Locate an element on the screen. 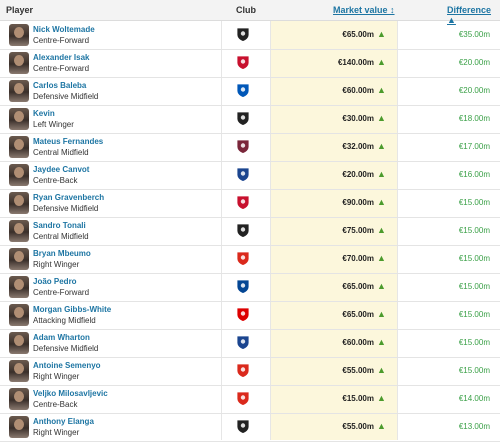  player-name-link: Adam Wharton is located at coordinates (61, 337).